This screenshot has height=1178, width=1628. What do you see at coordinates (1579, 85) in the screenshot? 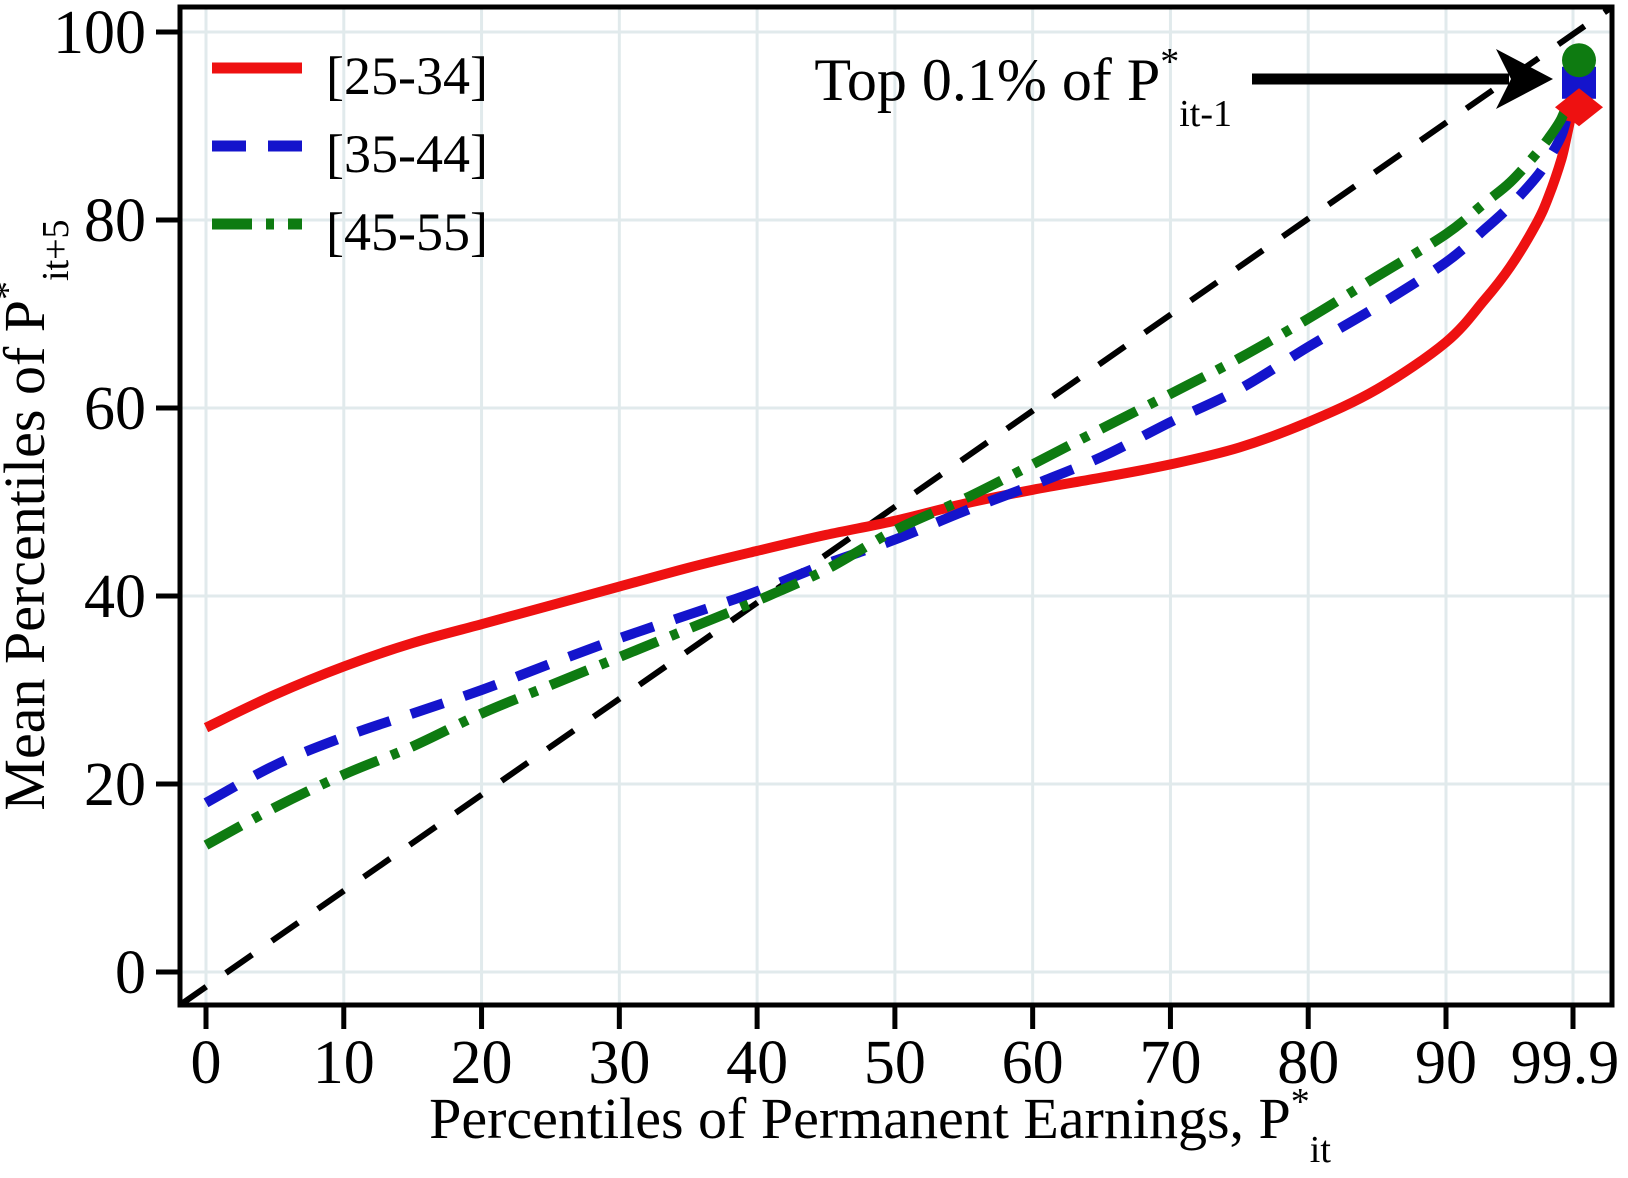
I see `series-end-markers` at bounding box center [1579, 85].